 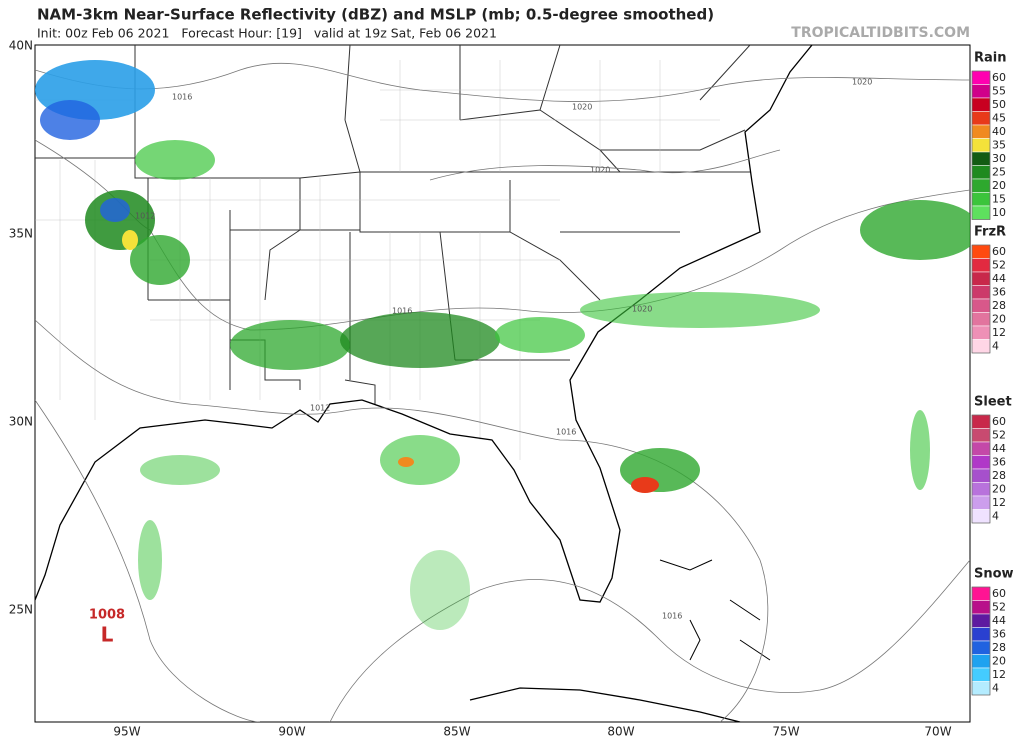 What do you see at coordinates (999, 90) in the screenshot?
I see `legend-label: 55` at bounding box center [999, 90].